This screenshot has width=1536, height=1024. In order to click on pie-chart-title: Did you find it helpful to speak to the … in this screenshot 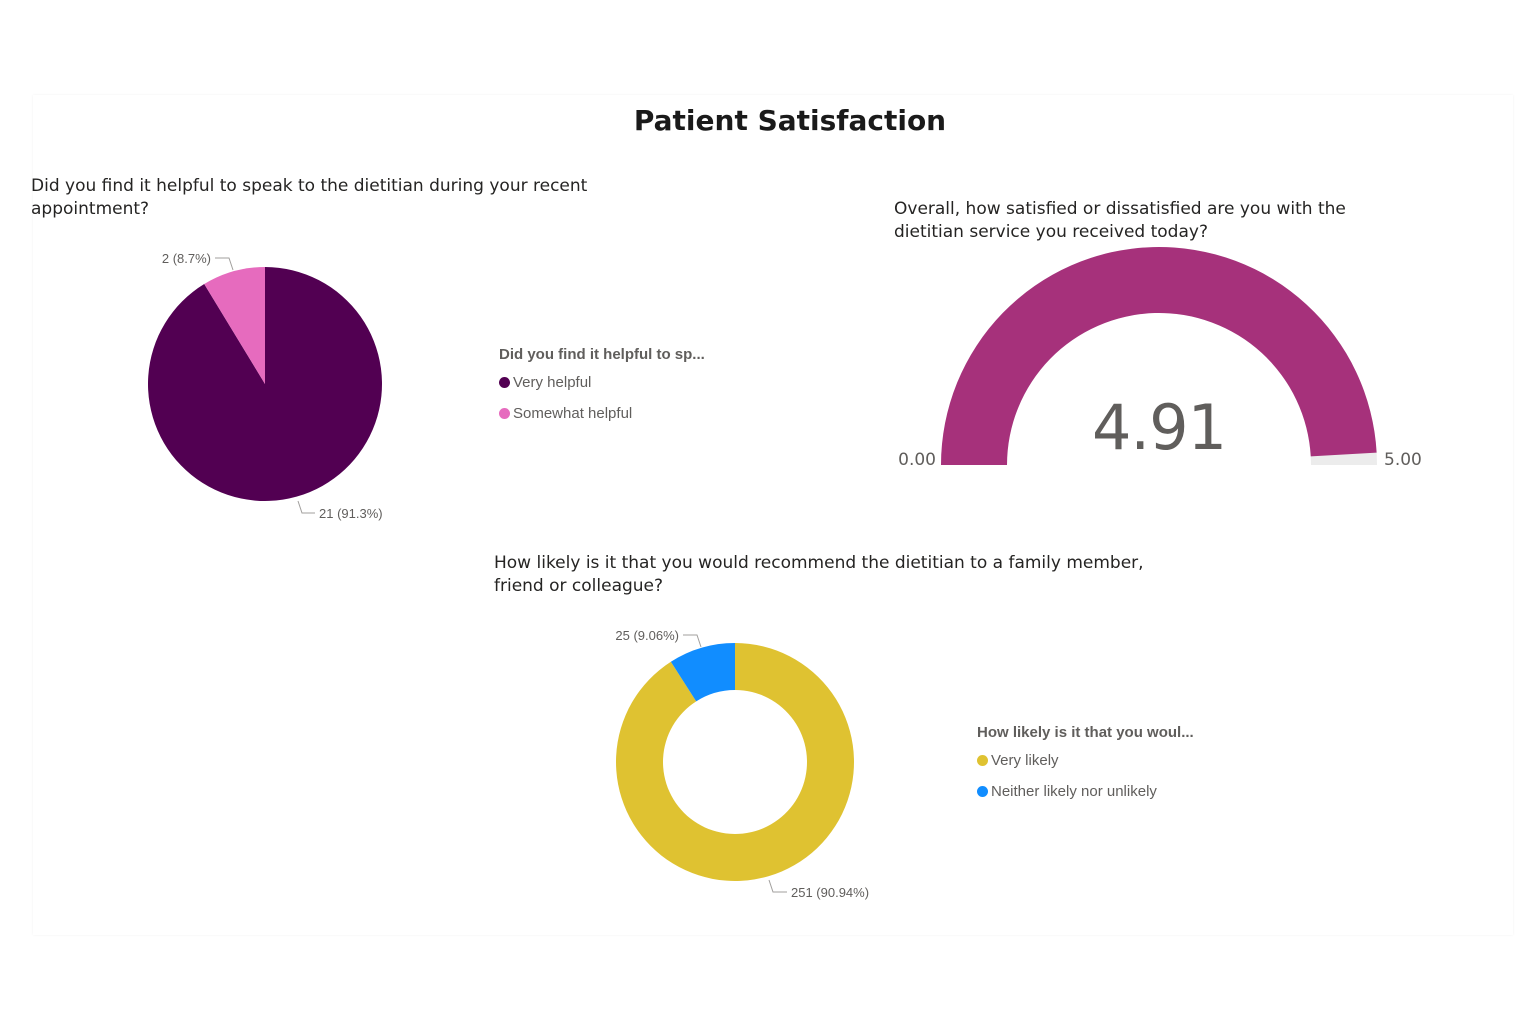, I will do `click(309, 198)`.